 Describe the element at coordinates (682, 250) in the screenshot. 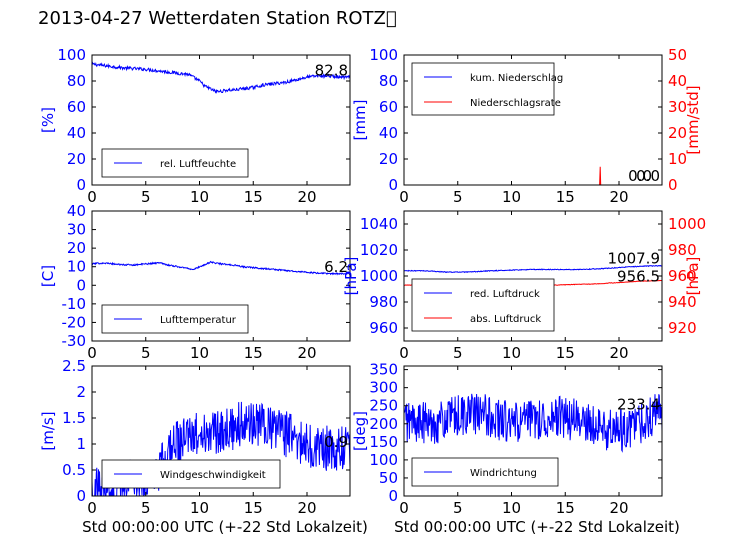

I see `y2-tick-label: 980` at that location.